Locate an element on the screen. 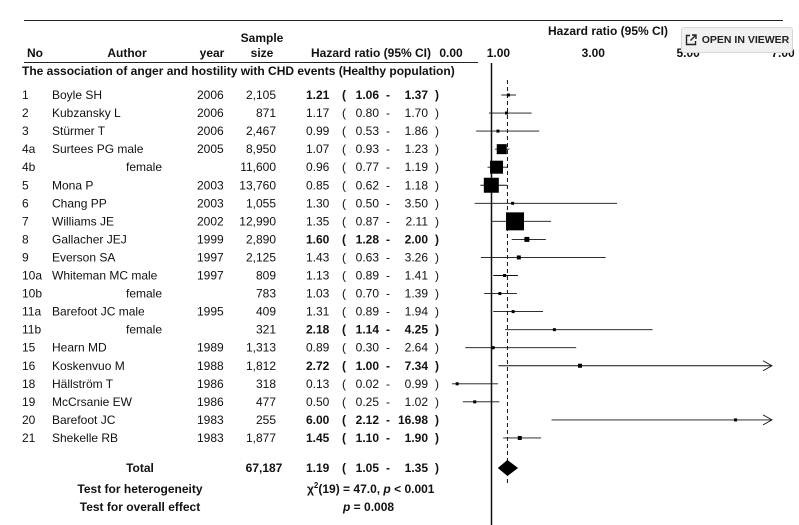 Image resolution: width=799 pixels, height=525 pixels. row-hr-estimate: 2.72 is located at coordinates (318, 366).